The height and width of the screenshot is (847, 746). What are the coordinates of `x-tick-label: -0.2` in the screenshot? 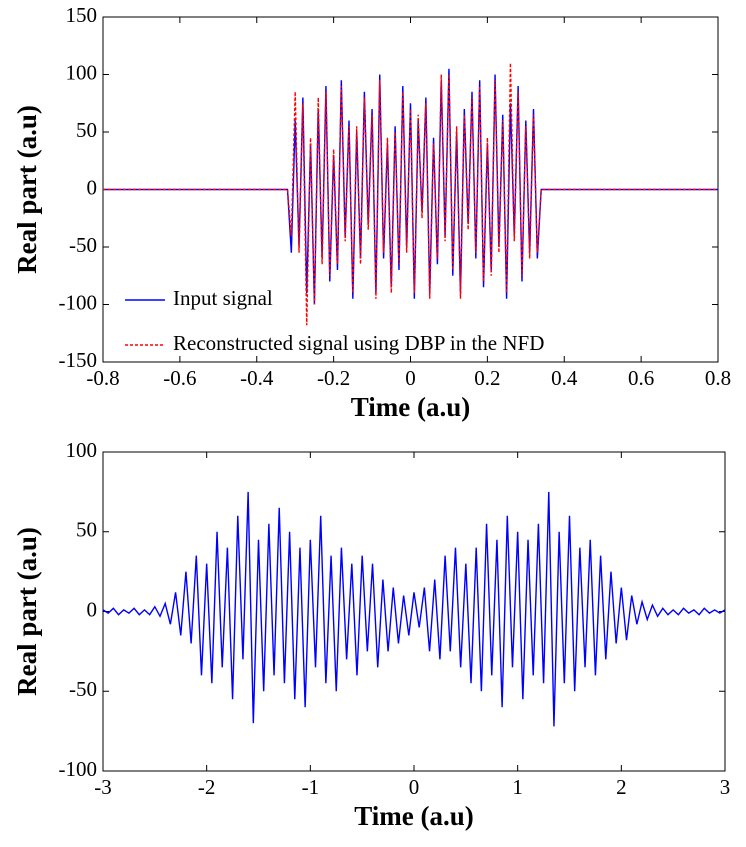 It's located at (333, 378).